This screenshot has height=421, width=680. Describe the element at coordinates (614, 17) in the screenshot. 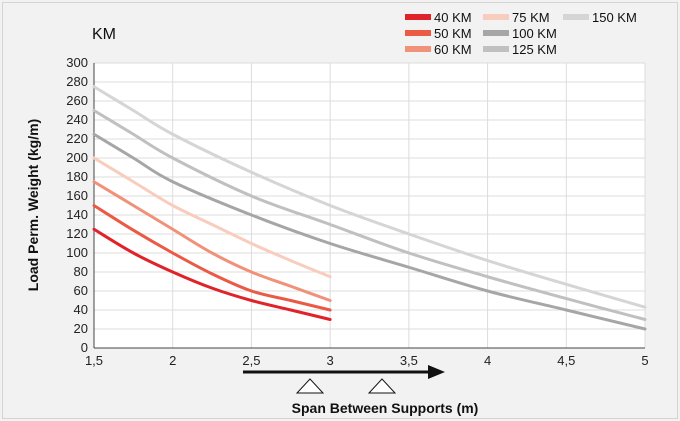

I see `legend-label: 150 KM` at that location.